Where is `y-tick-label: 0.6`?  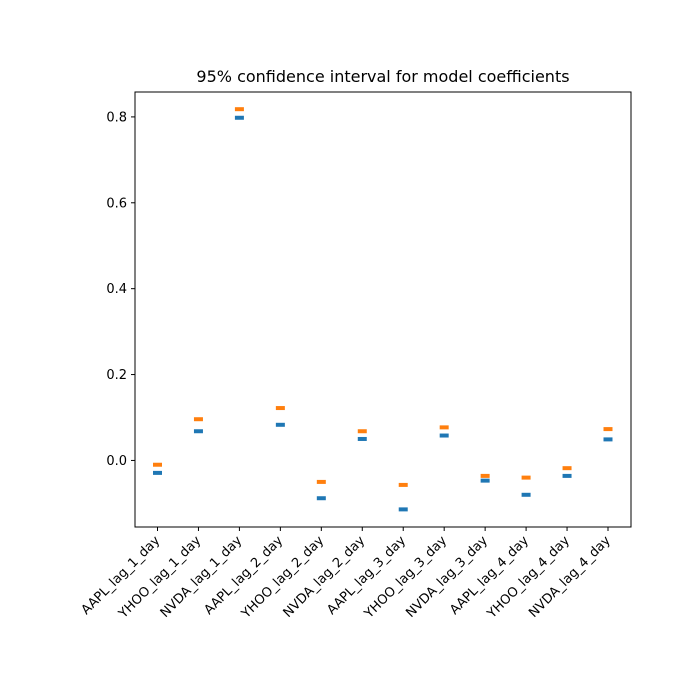 y-tick-label: 0.6 is located at coordinates (116, 203).